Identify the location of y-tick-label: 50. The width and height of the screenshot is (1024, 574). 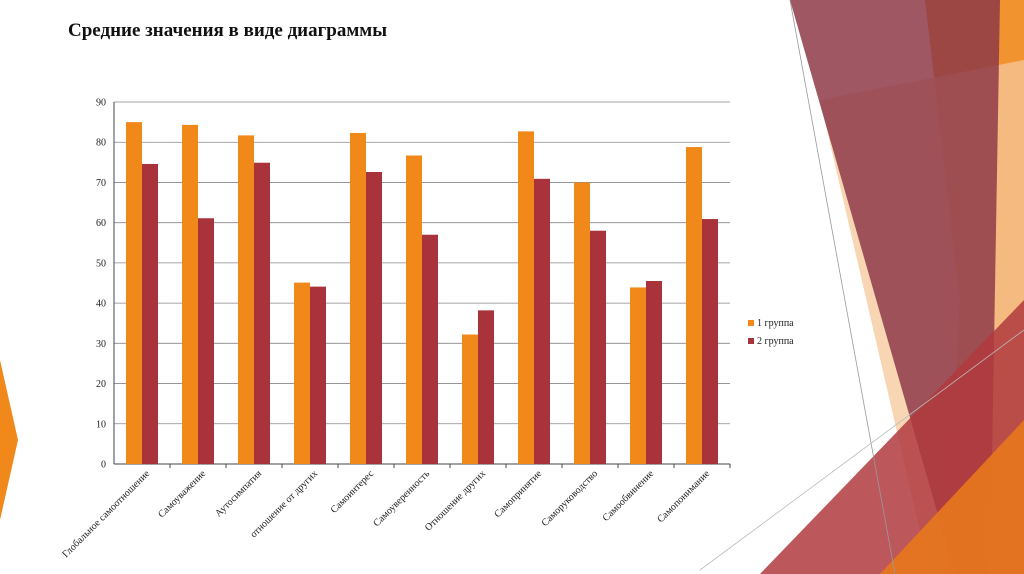
(101, 263).